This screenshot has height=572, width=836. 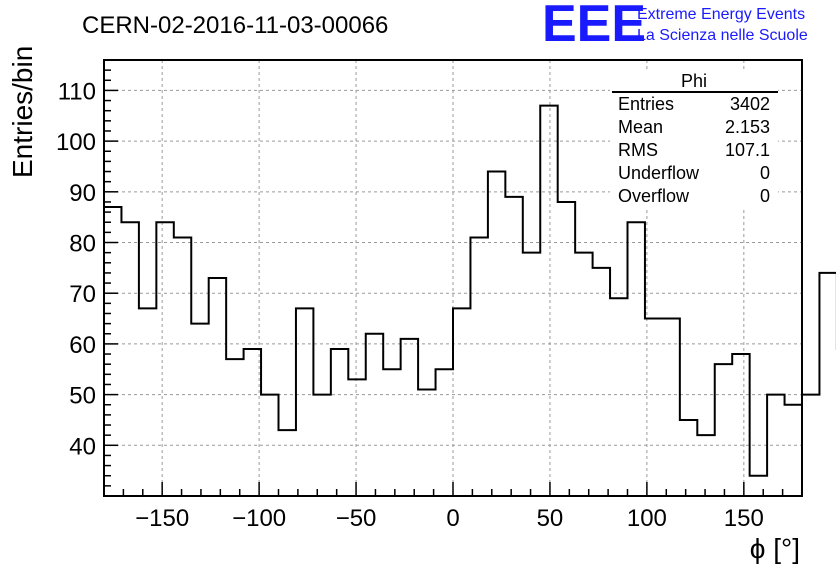 I want to click on x-axis: −150 −100 −50 0 50 100 150, so click(x=453, y=507).